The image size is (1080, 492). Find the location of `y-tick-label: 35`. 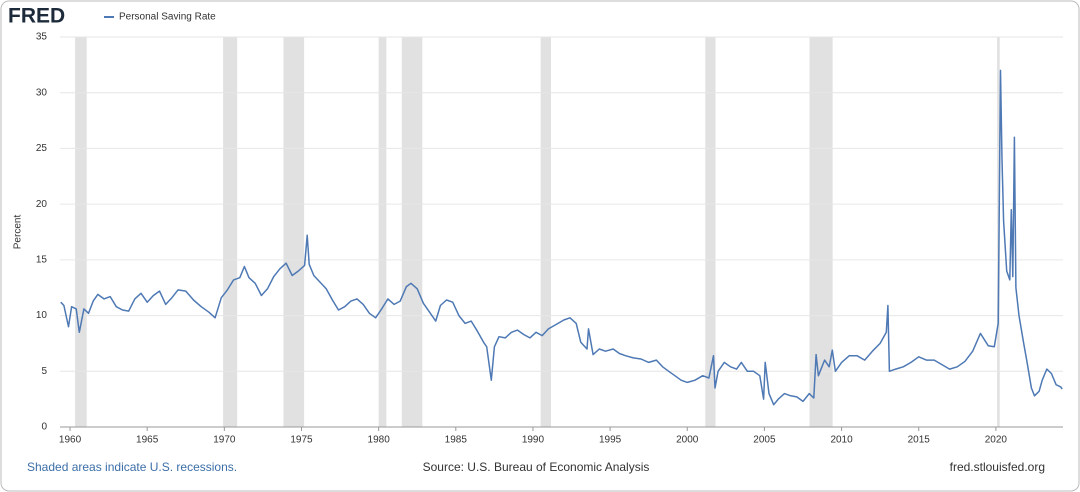

y-tick-label: 35 is located at coordinates (42, 37).